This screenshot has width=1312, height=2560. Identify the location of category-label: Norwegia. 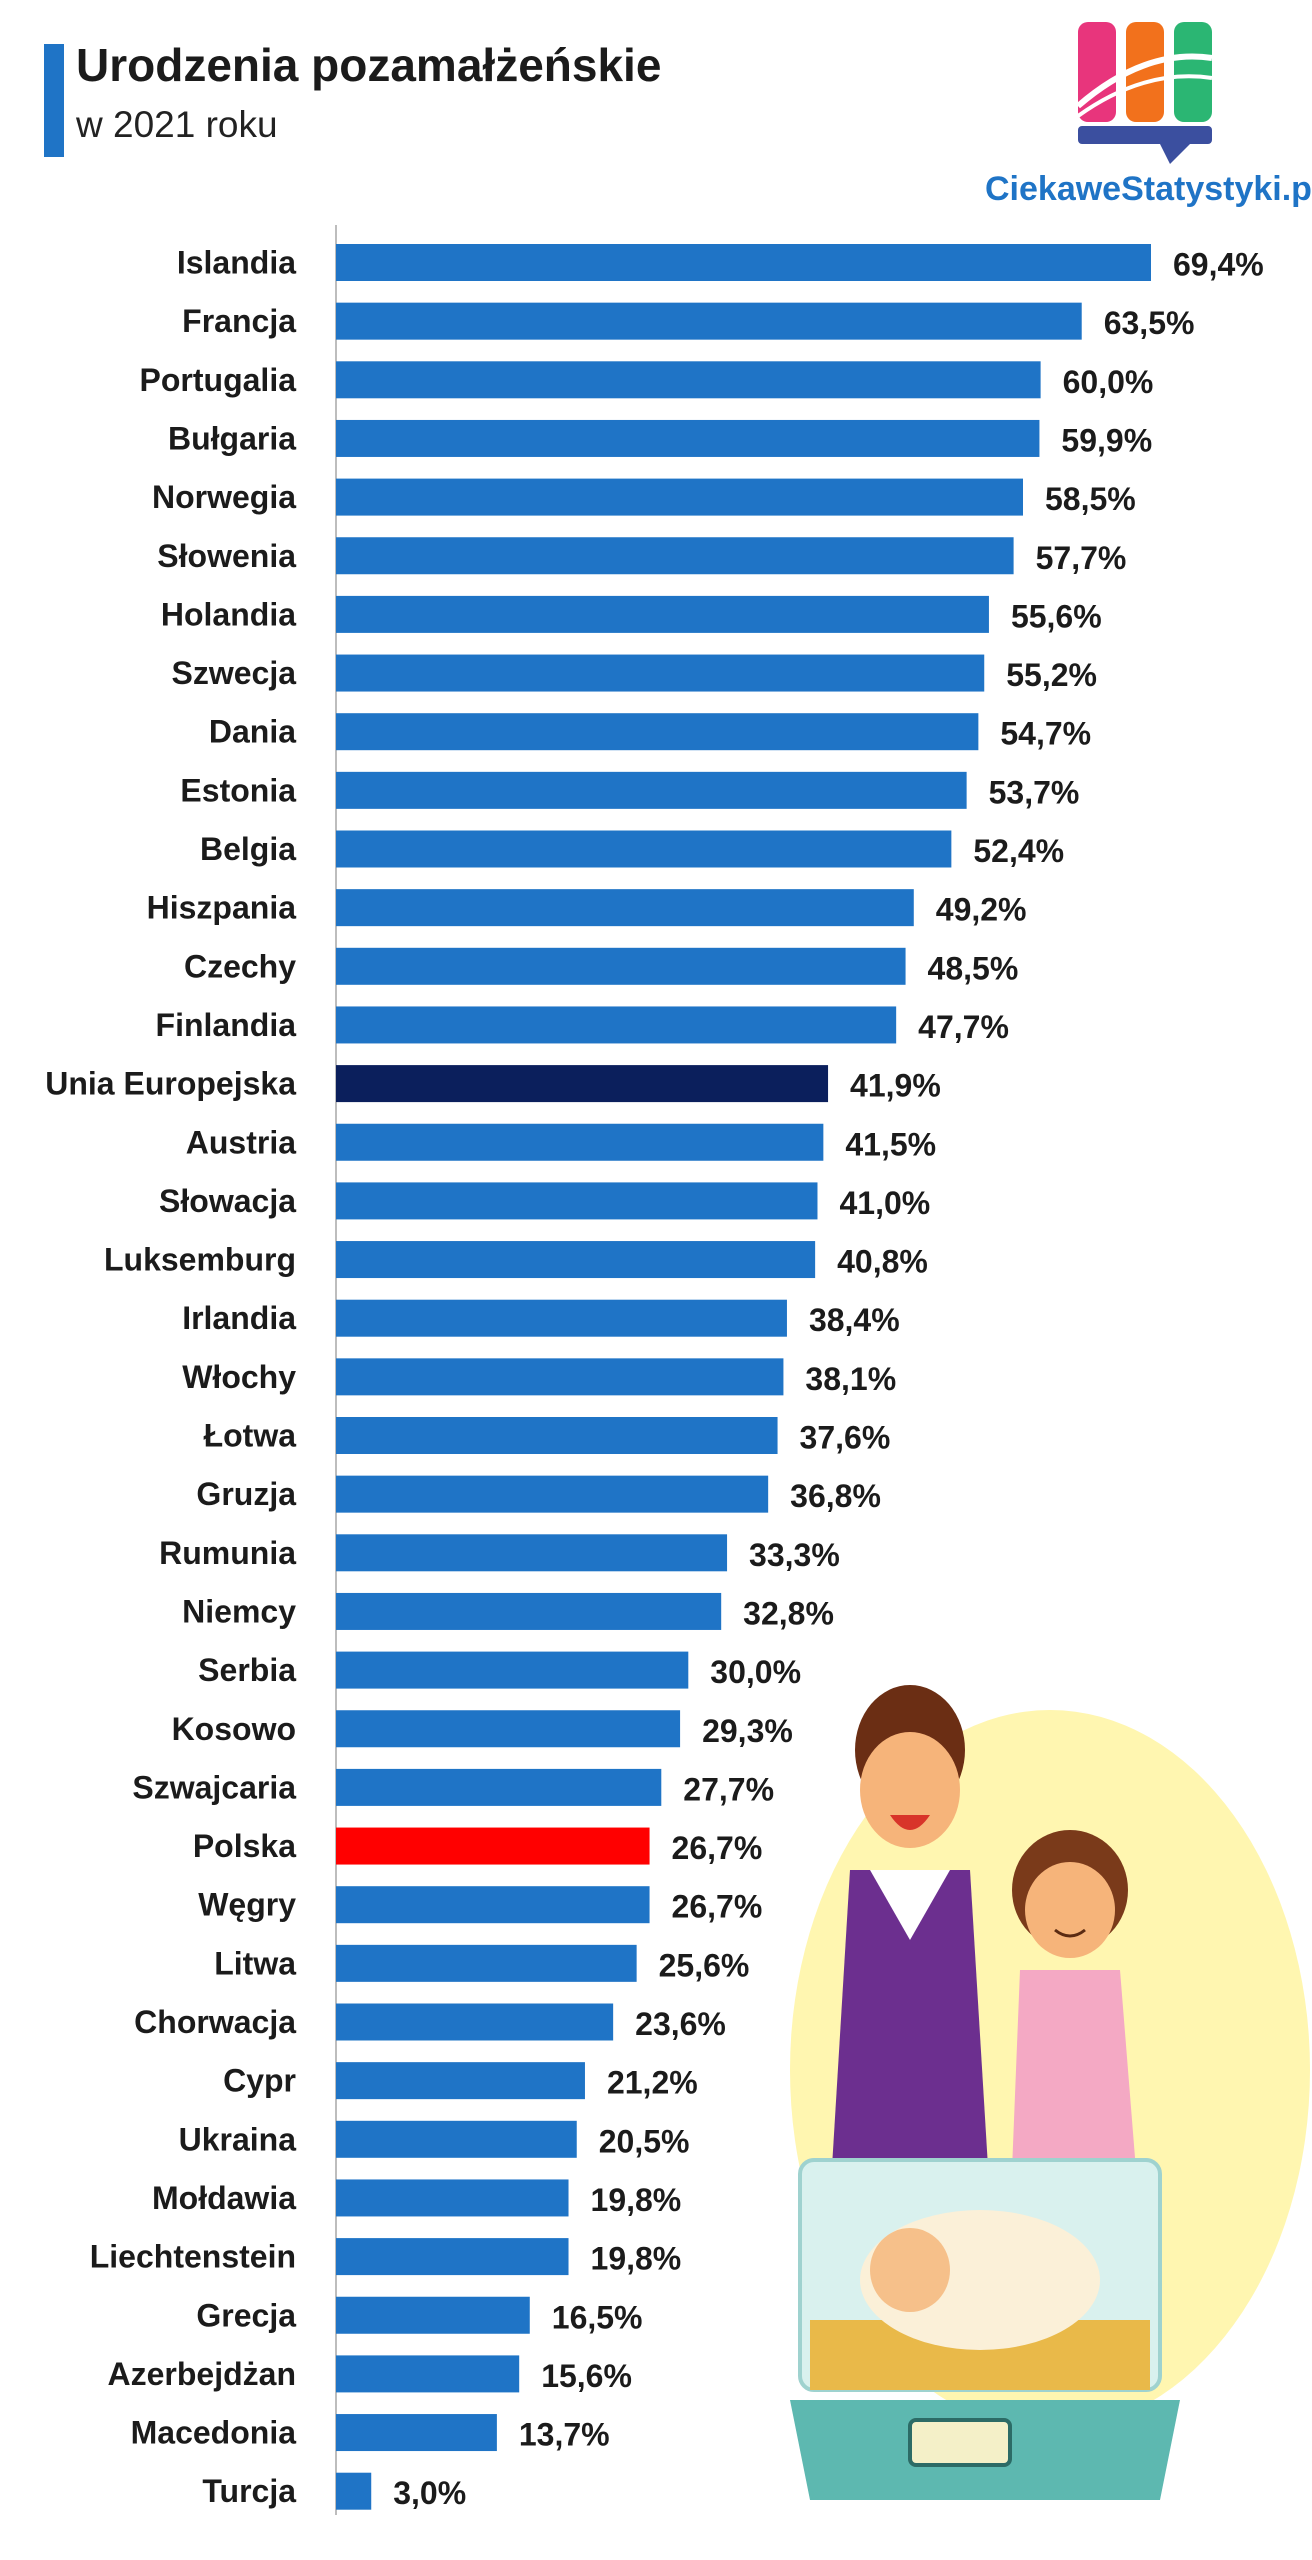
(224, 497).